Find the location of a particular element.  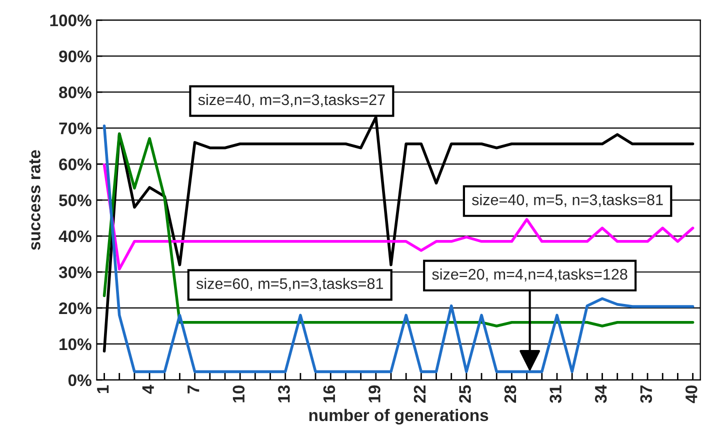

x-tick-label: 25 is located at coordinates (465, 394).